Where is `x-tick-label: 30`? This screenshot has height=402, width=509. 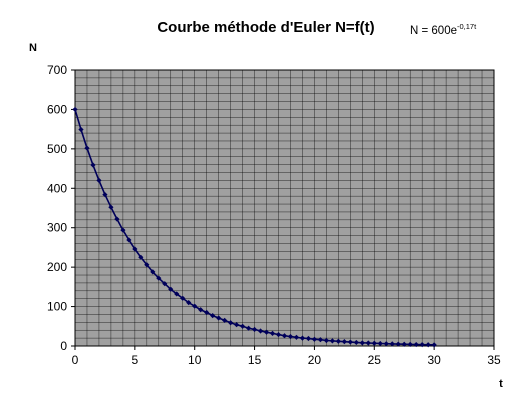 x-tick-label: 30 is located at coordinates (434, 360).